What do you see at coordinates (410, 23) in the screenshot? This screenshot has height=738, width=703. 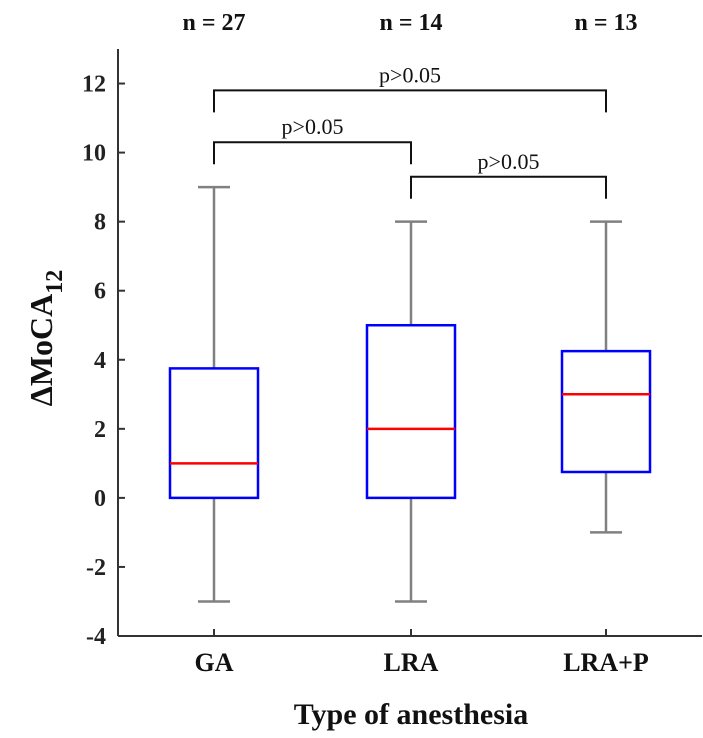 I see `sample-size-label: n = 14` at bounding box center [410, 23].